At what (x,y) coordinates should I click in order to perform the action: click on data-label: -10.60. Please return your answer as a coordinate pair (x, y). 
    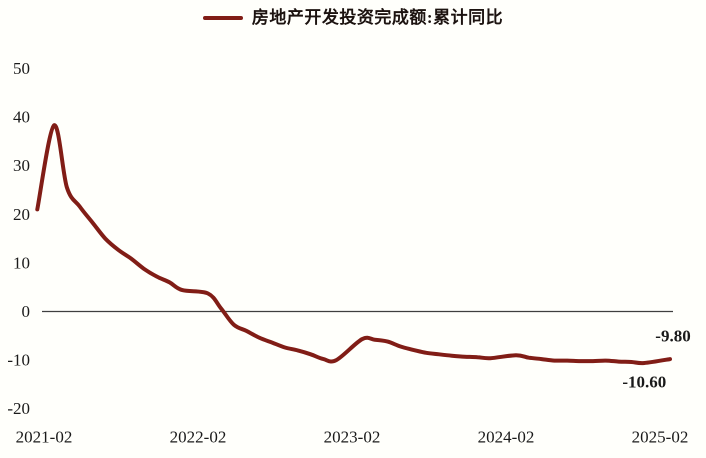
    Looking at the image, I should click on (644, 382).